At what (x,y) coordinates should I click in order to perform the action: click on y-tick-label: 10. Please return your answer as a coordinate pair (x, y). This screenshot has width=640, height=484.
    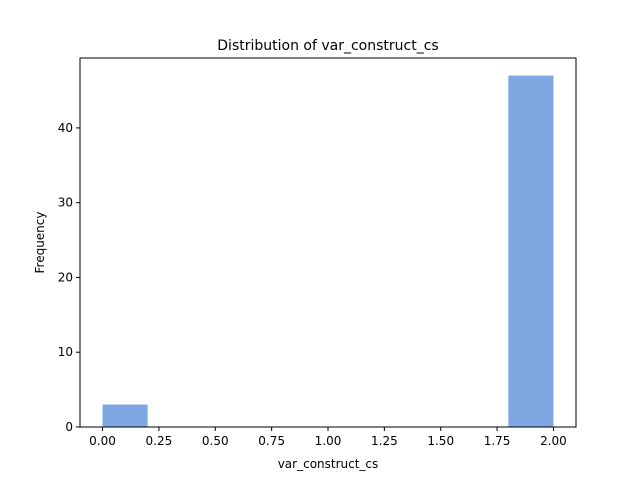
    Looking at the image, I should click on (65, 352).